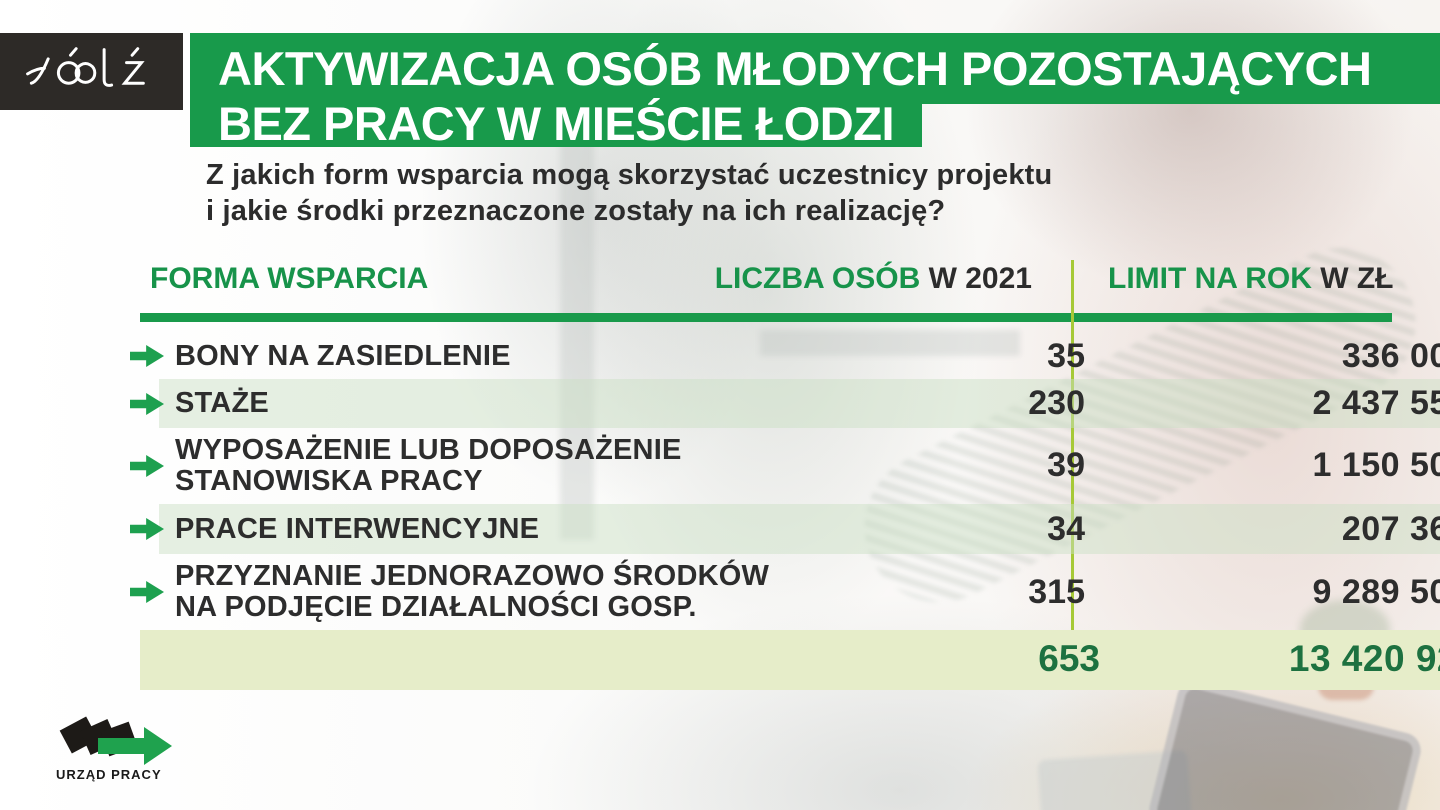 The height and width of the screenshot is (810, 1440). What do you see at coordinates (790, 660) in the screenshot?
I see `totals-row: 653 13 420 921,00` at bounding box center [790, 660].